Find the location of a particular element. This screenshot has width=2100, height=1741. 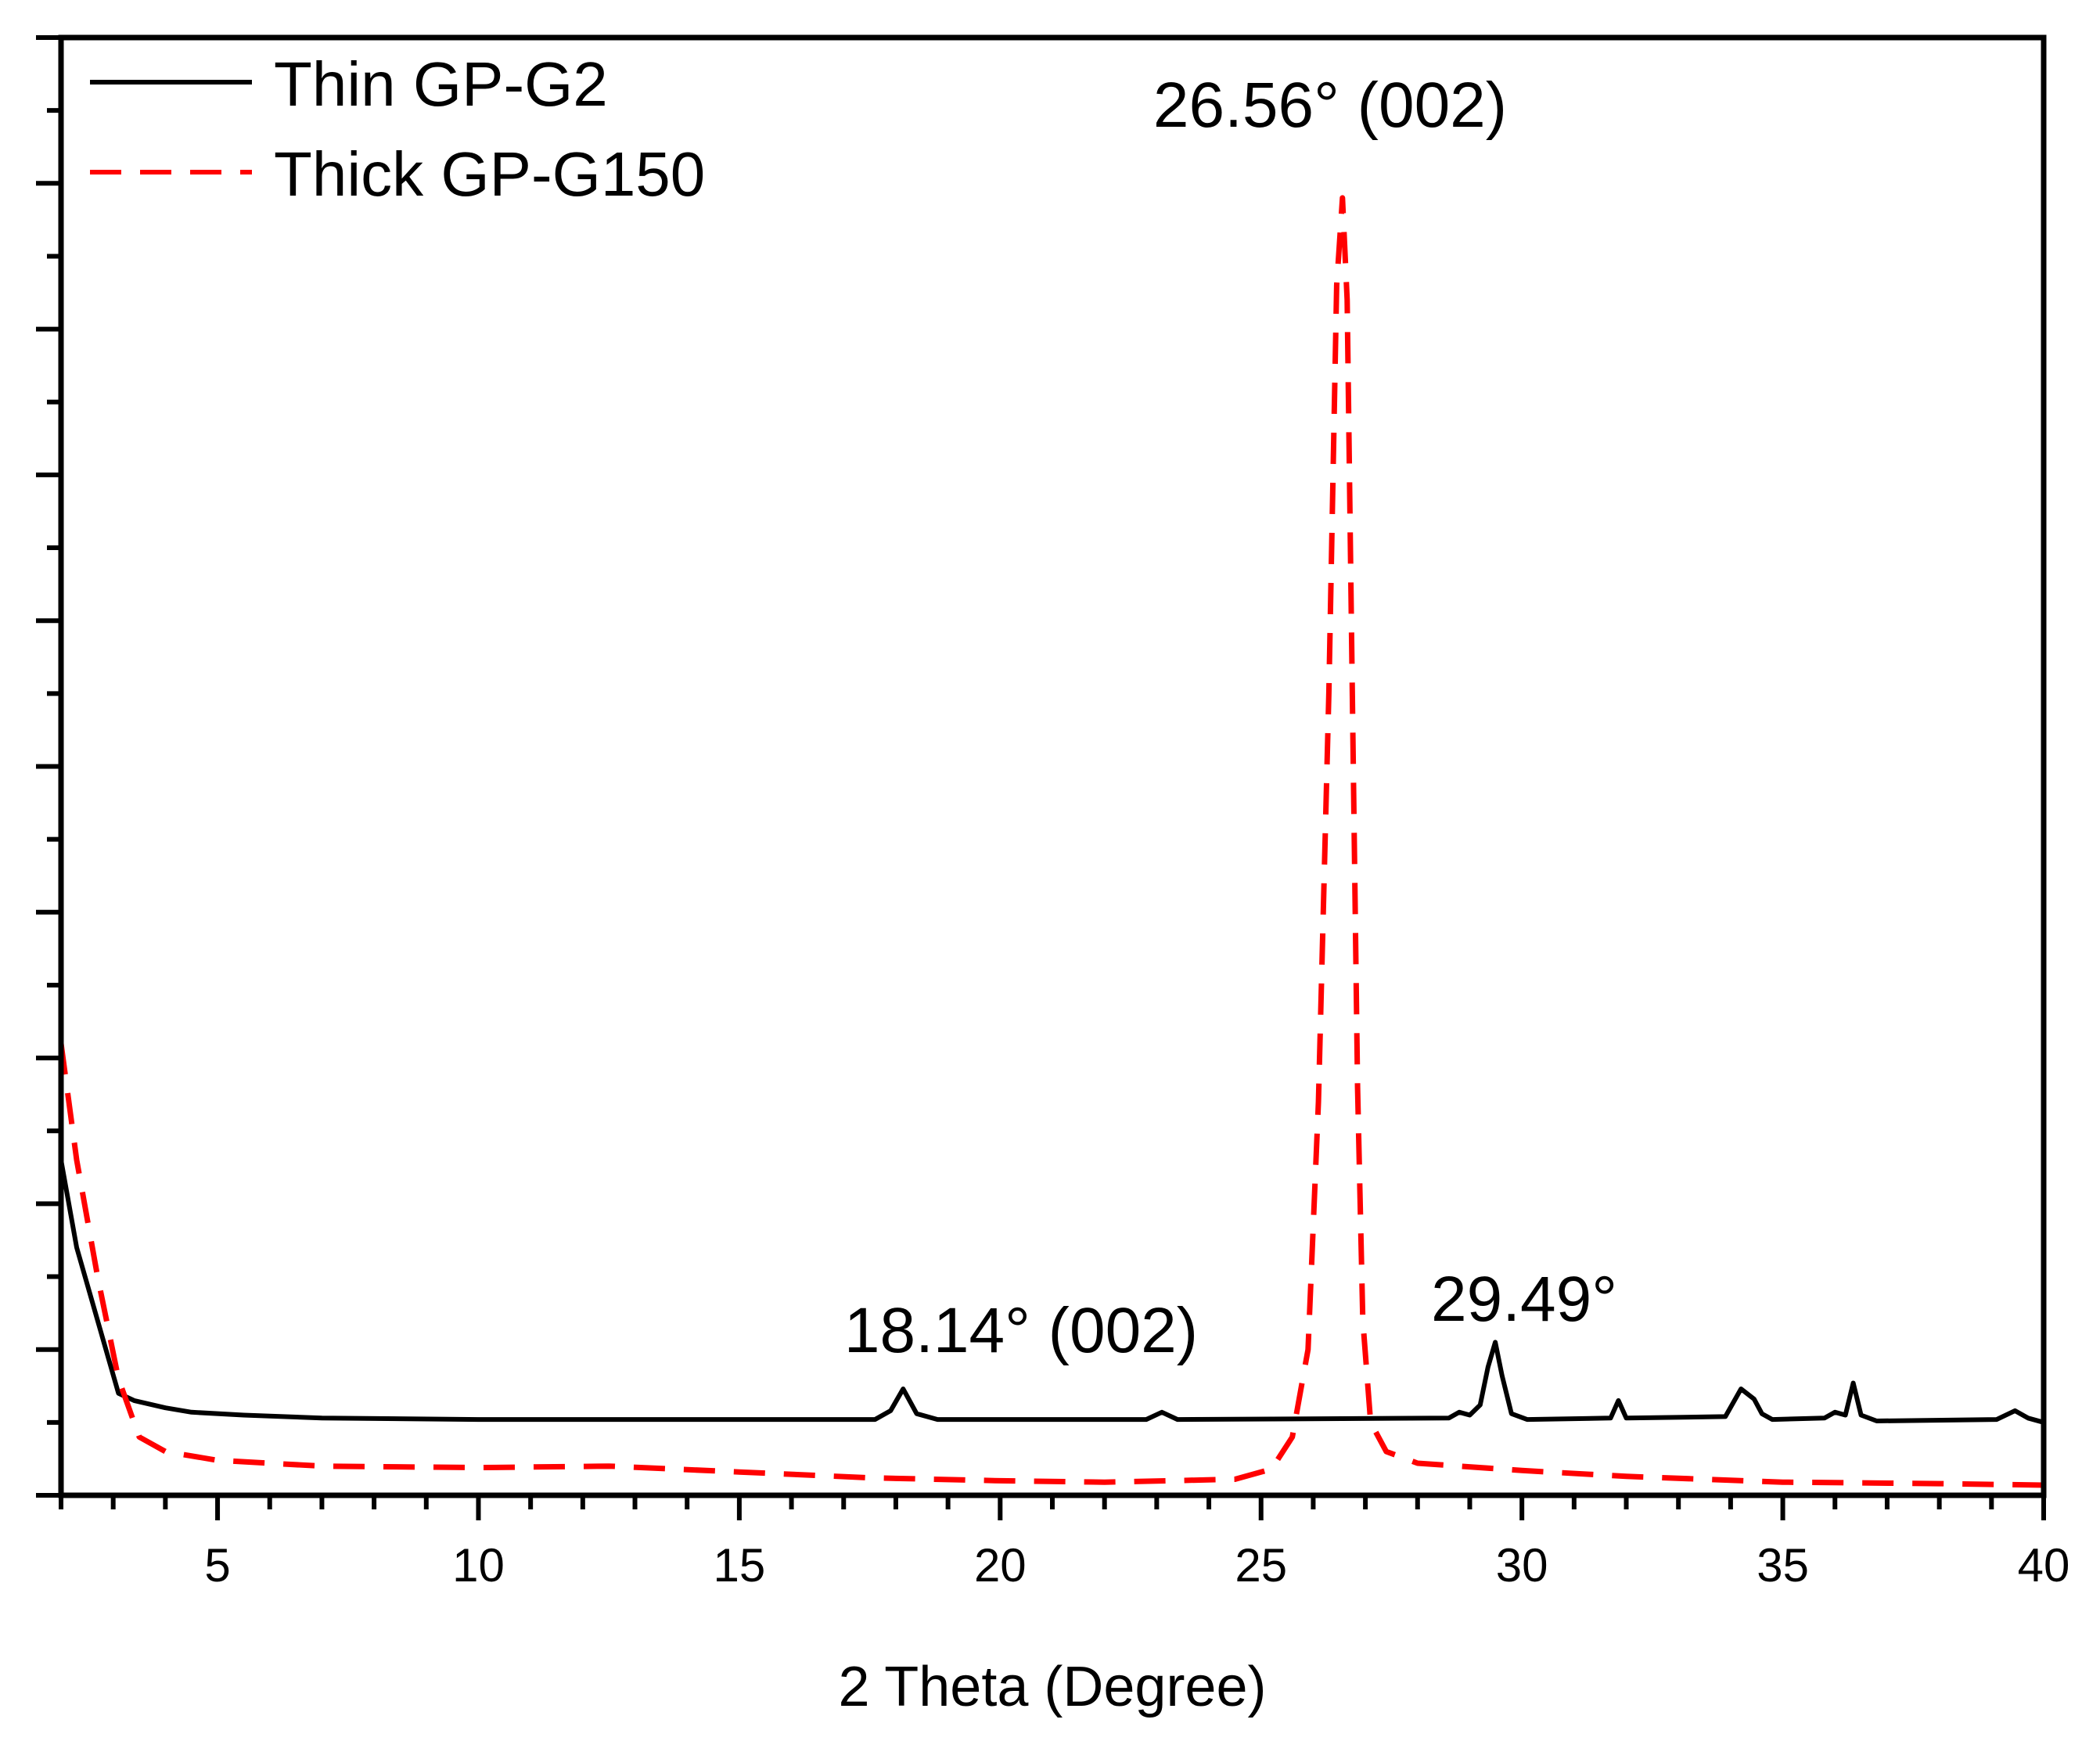

x-tick-label: 40 is located at coordinates (2044, 1565).